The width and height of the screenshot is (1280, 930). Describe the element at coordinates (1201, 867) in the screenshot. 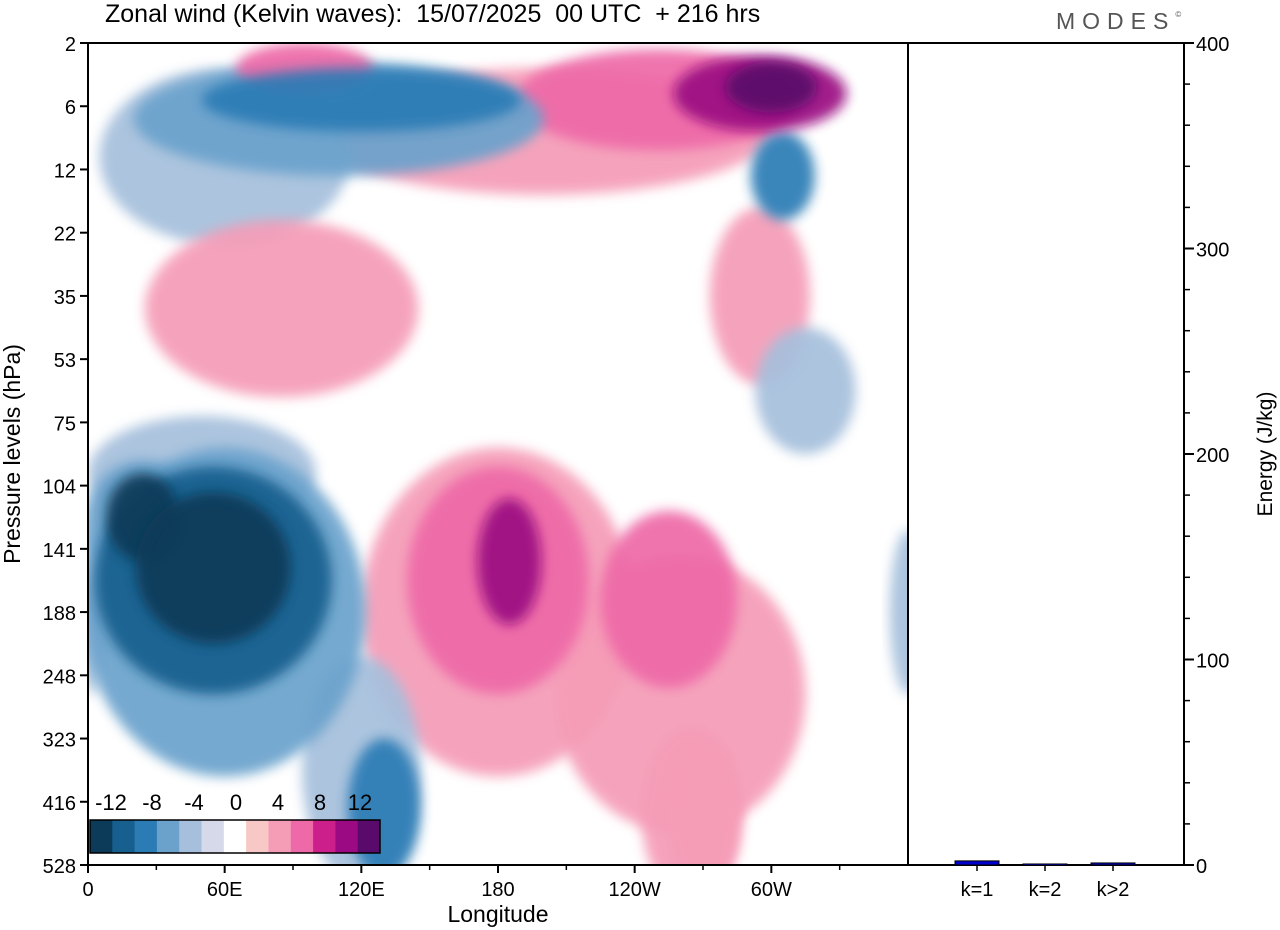

I see `energy-tick-label: 0` at that location.